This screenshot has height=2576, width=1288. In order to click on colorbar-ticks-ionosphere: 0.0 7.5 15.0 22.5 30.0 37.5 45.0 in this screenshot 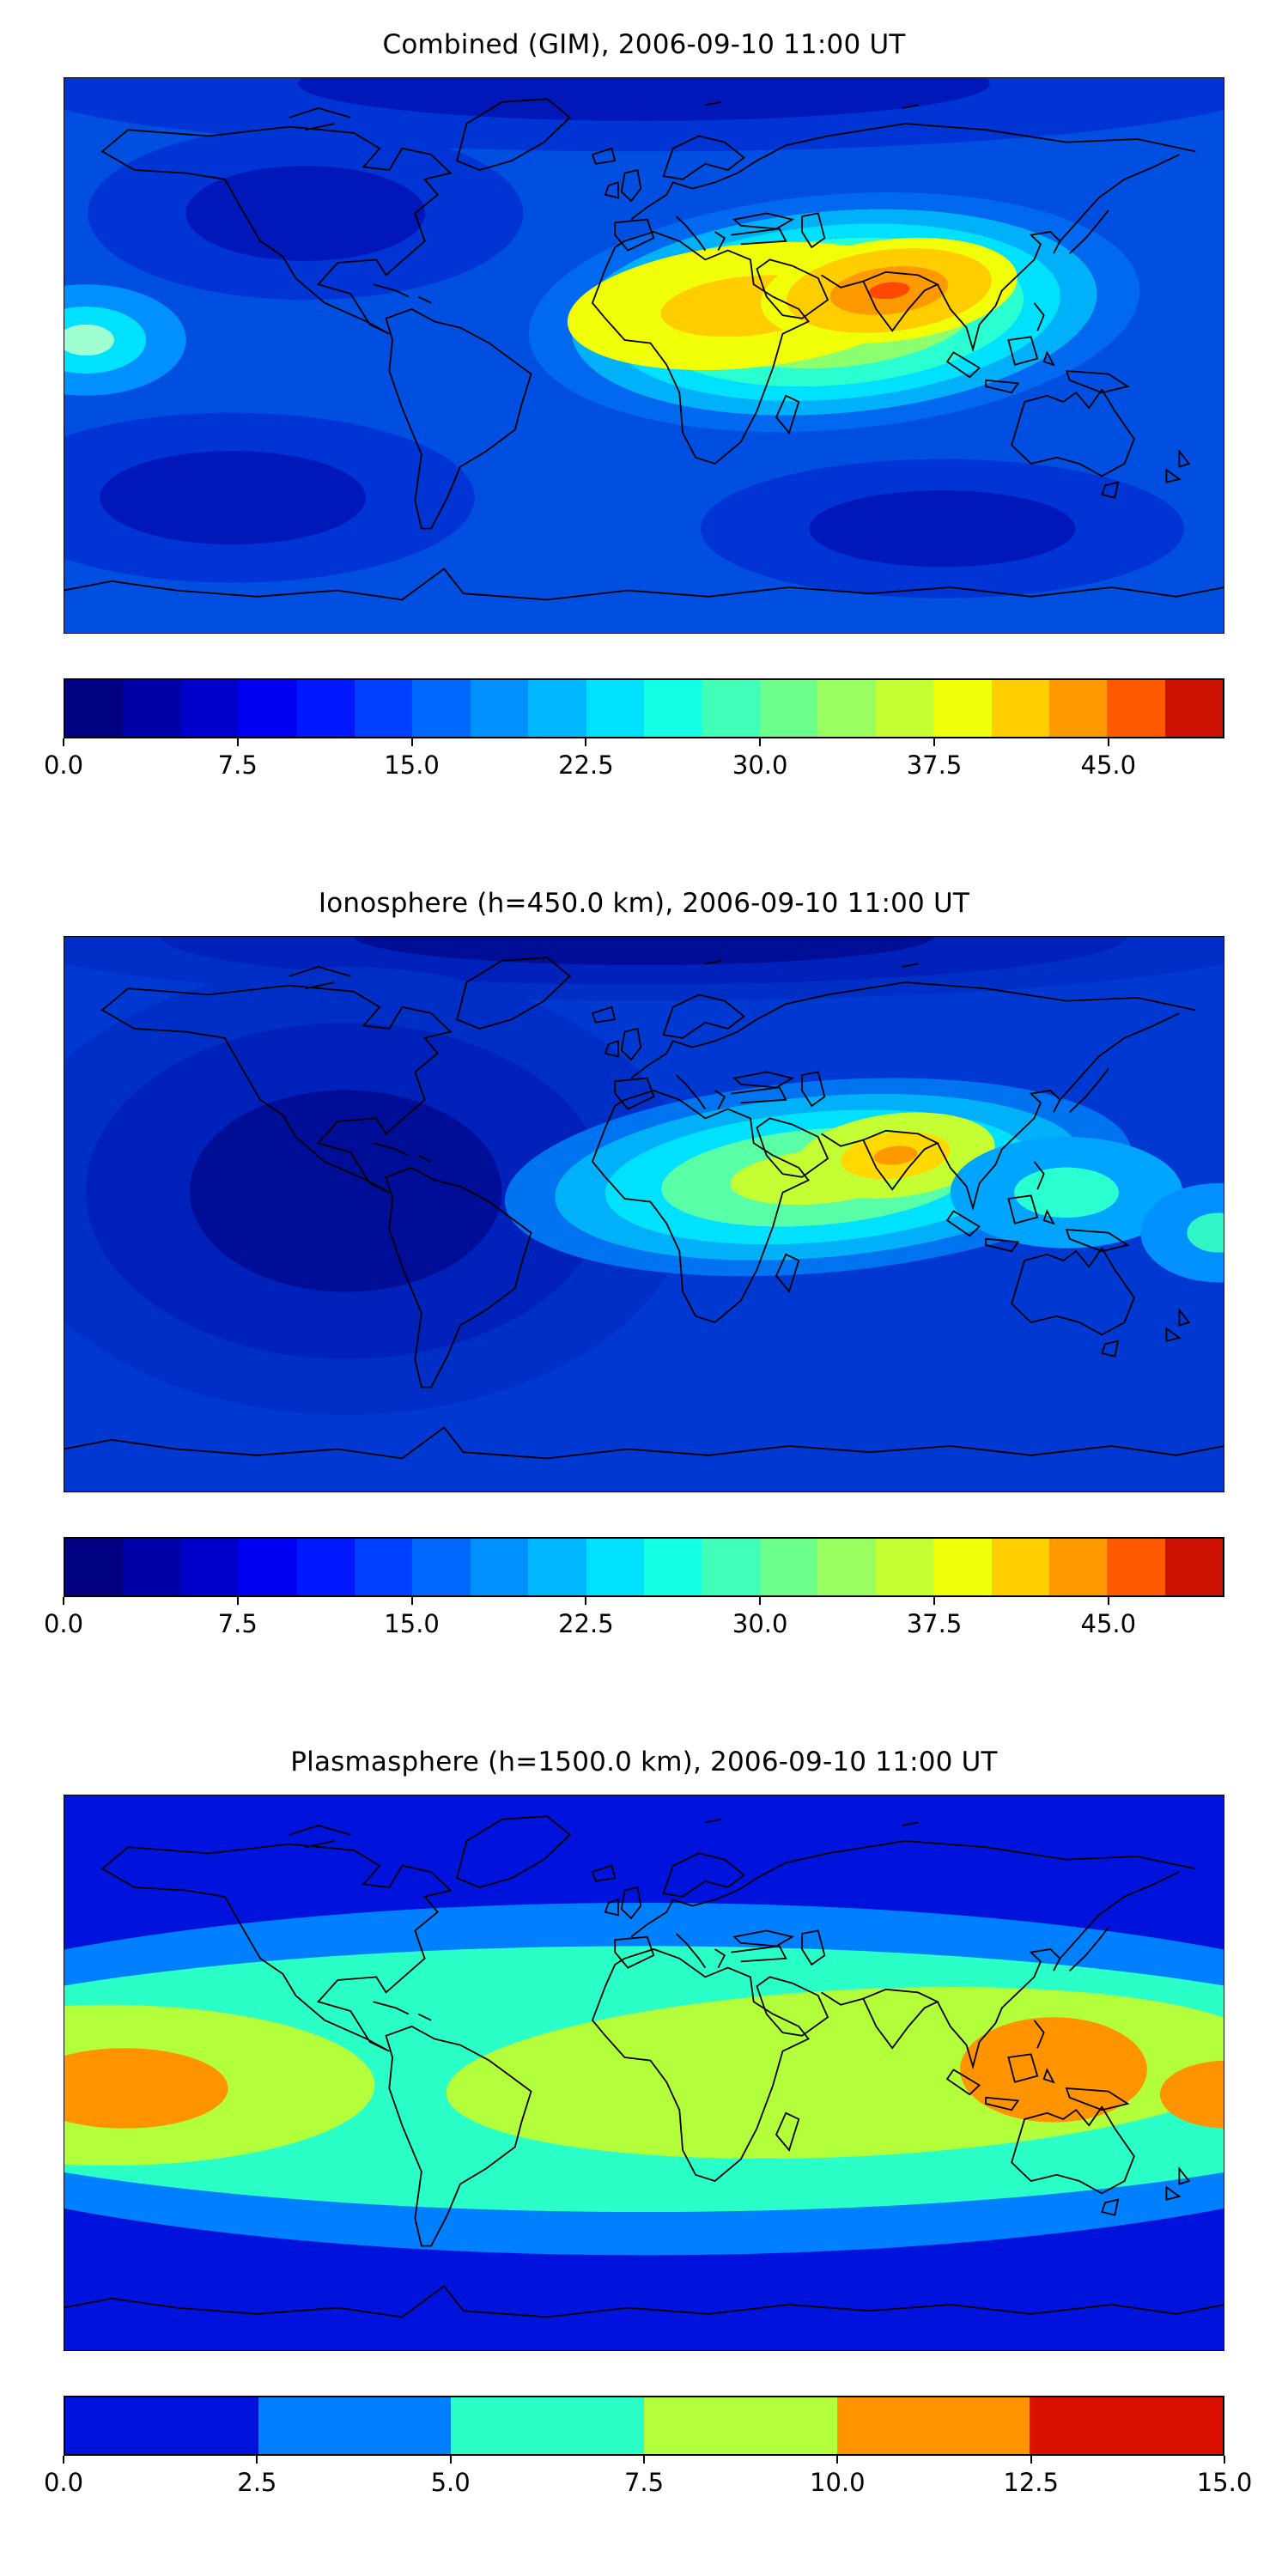, I will do `click(634, 1622)`.